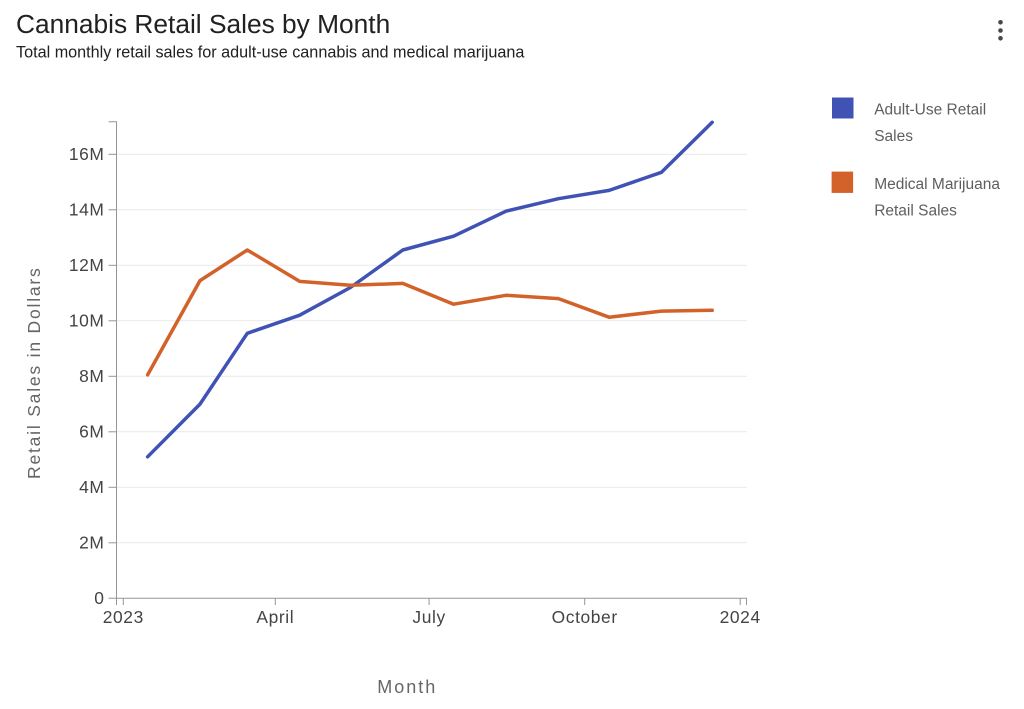  I want to click on svg-text: Medical Marijuana, so click(937, 184).